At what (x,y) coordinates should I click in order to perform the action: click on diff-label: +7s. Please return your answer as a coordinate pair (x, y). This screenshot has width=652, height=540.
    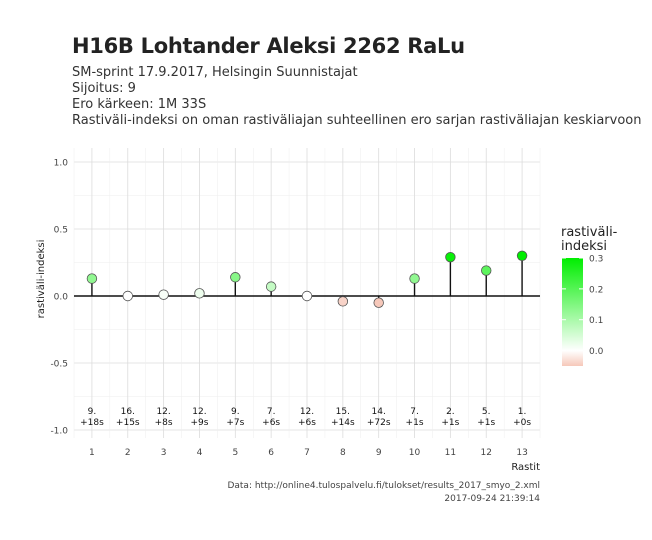
    Looking at the image, I should click on (235, 423).